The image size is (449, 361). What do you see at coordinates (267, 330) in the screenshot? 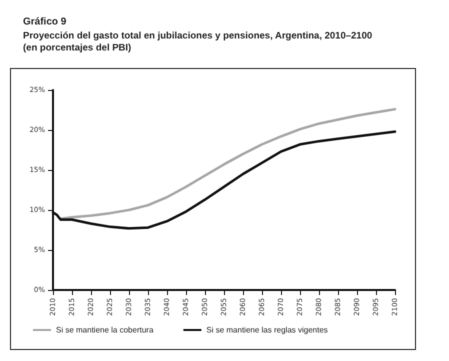
I see `legend-label: Si se mantiene las reglas vigentes` at bounding box center [267, 330].